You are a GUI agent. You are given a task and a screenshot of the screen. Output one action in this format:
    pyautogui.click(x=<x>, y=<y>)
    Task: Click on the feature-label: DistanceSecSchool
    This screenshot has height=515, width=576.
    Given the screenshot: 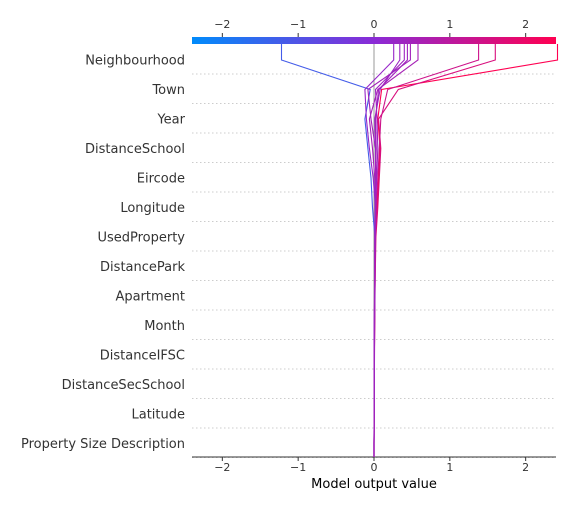 What is the action you would take?
    pyautogui.click(x=123, y=385)
    